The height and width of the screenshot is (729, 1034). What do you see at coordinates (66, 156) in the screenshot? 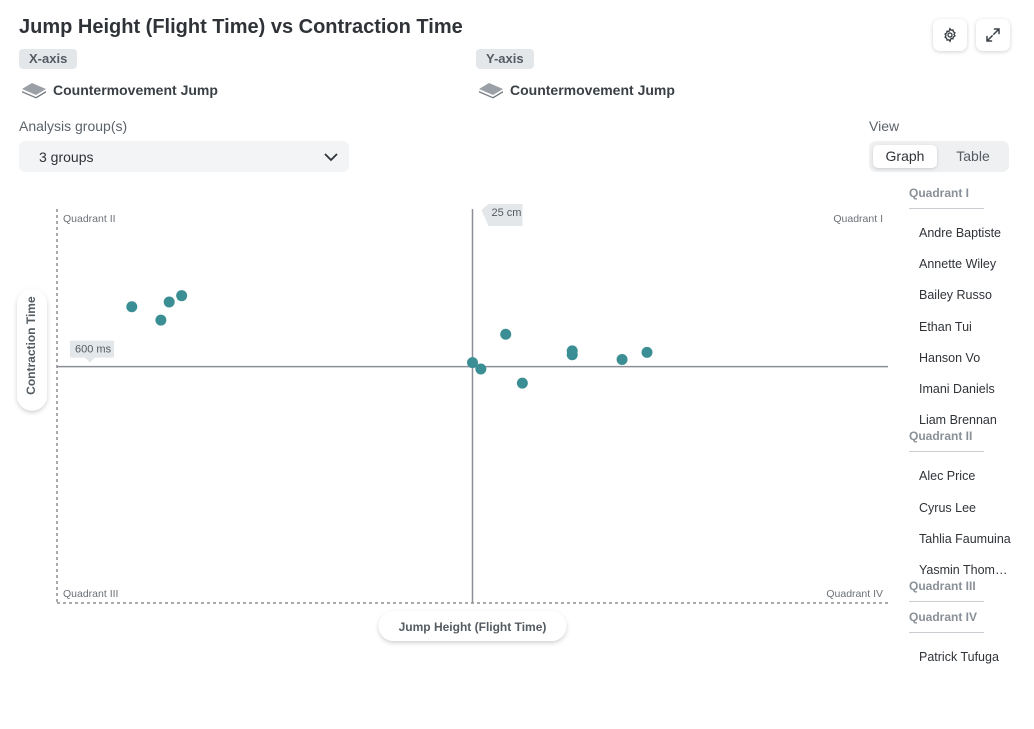
I see `analysis-group-value: 3 groups` at bounding box center [66, 156].